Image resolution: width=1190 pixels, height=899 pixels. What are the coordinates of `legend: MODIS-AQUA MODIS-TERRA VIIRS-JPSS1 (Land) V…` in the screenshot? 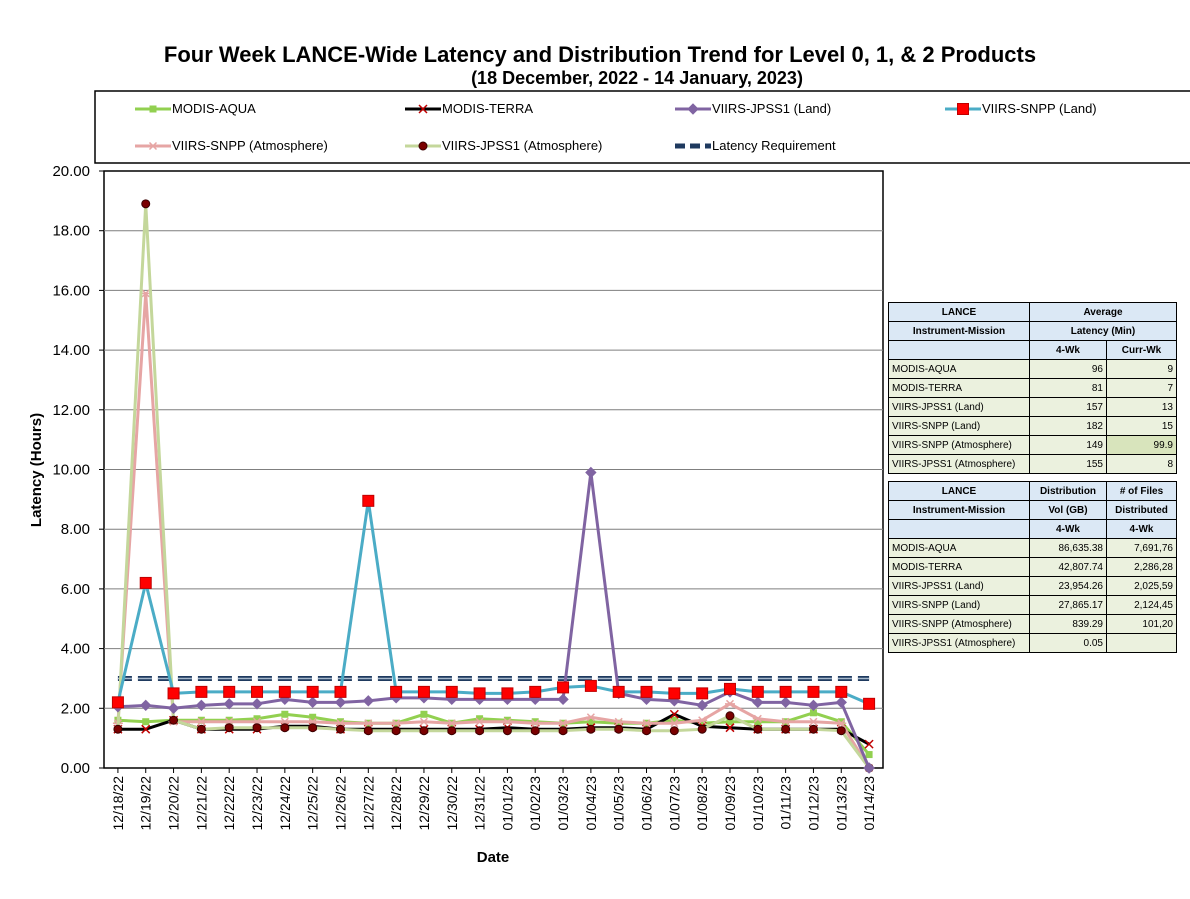 It's located at (616, 127).